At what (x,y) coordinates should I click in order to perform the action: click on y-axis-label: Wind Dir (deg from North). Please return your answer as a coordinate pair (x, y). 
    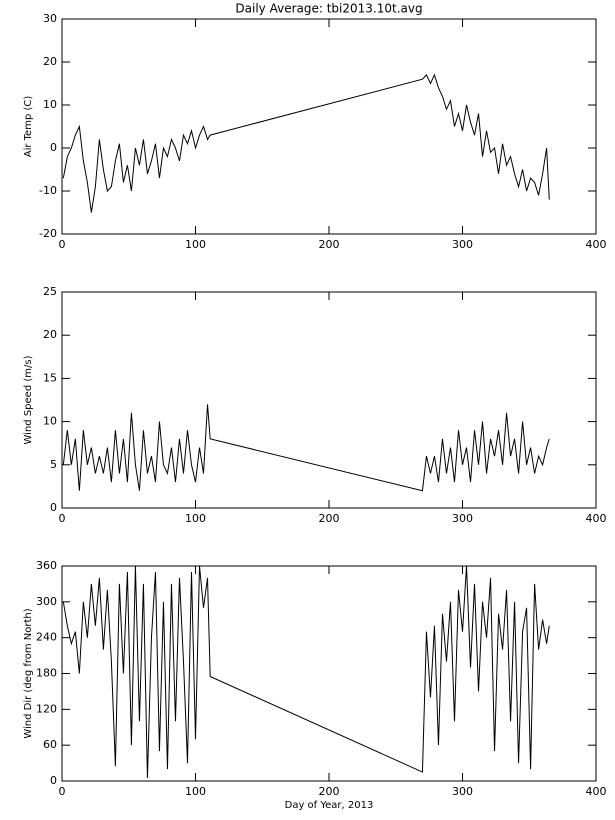
    Looking at the image, I should click on (28, 673).